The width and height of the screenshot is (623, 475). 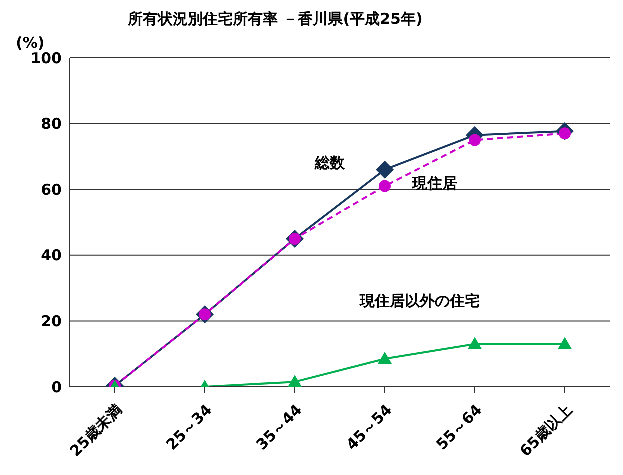 I want to click on x-tick-label: 35～44, so click(x=279, y=427).